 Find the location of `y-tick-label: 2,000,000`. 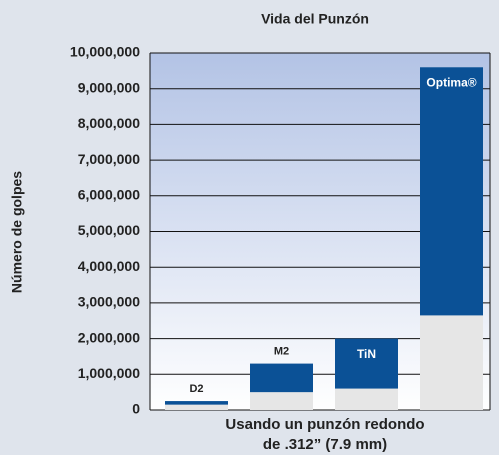

y-tick-label: 2,000,000 is located at coordinates (109, 337).